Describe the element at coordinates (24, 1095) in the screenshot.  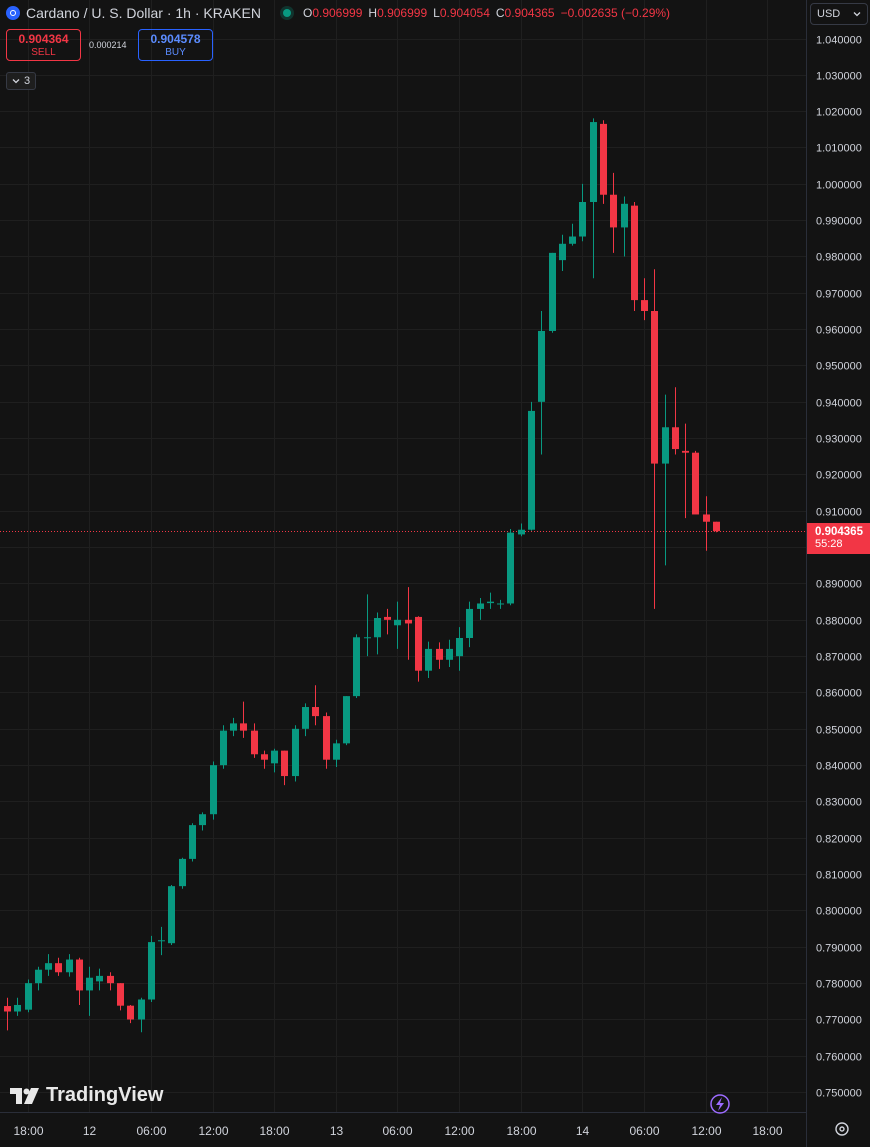
I see `tradingview-logo-icon` at that location.